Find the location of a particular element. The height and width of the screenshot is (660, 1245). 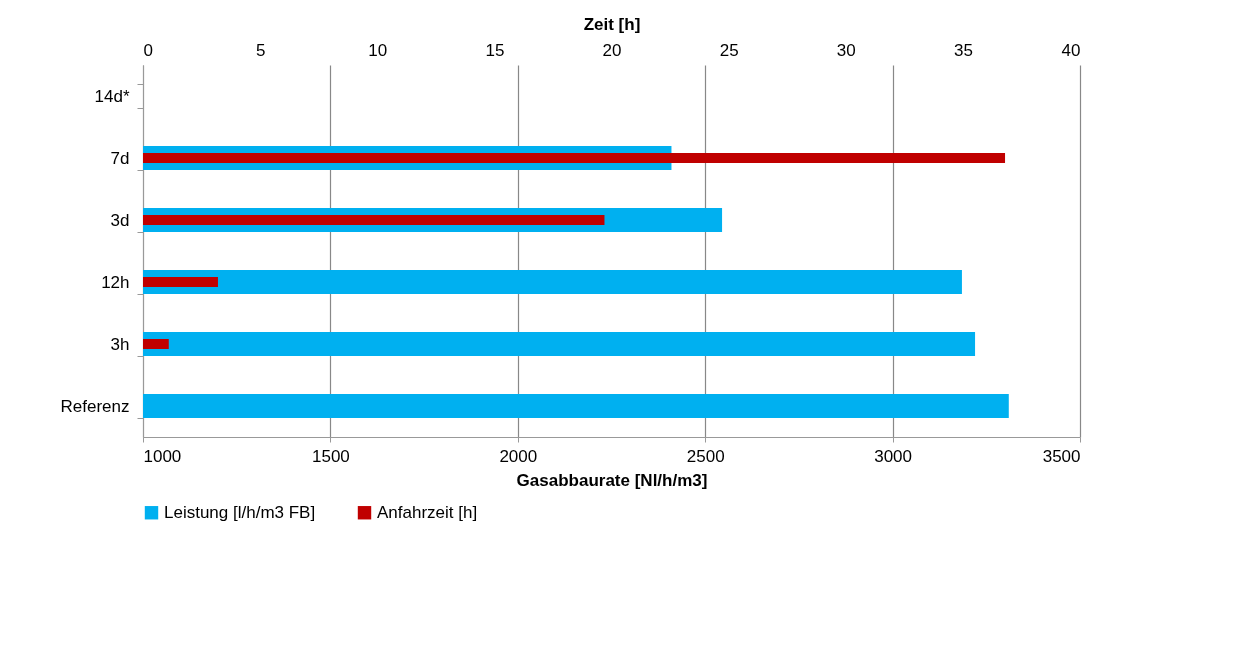

y-tick-label: 12h is located at coordinates (115, 282).